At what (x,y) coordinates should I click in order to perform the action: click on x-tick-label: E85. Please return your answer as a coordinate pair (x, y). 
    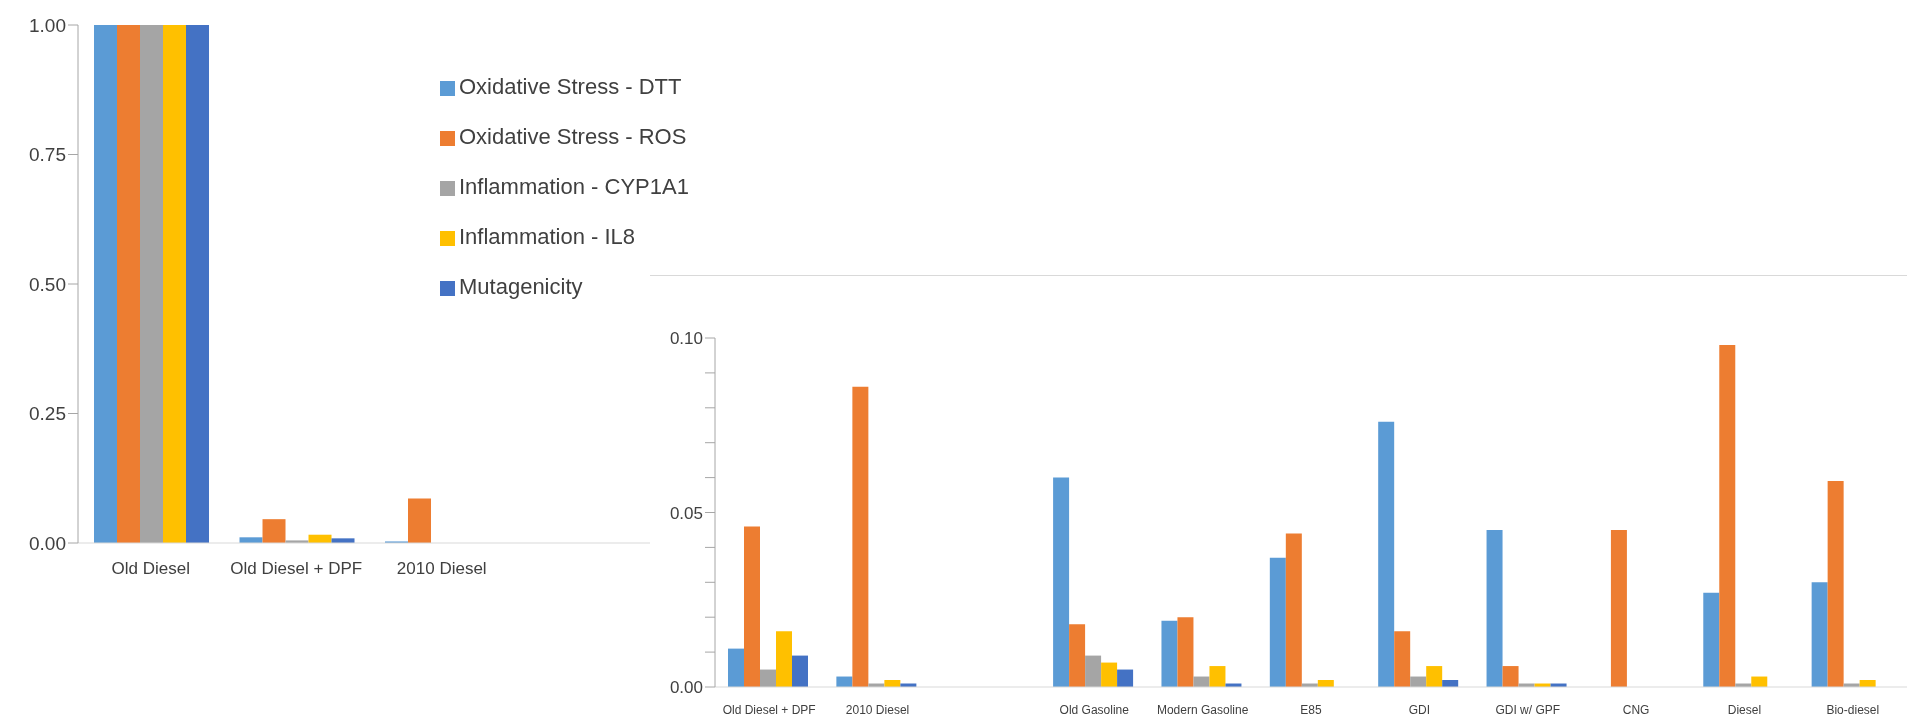
    Looking at the image, I should click on (1311, 709).